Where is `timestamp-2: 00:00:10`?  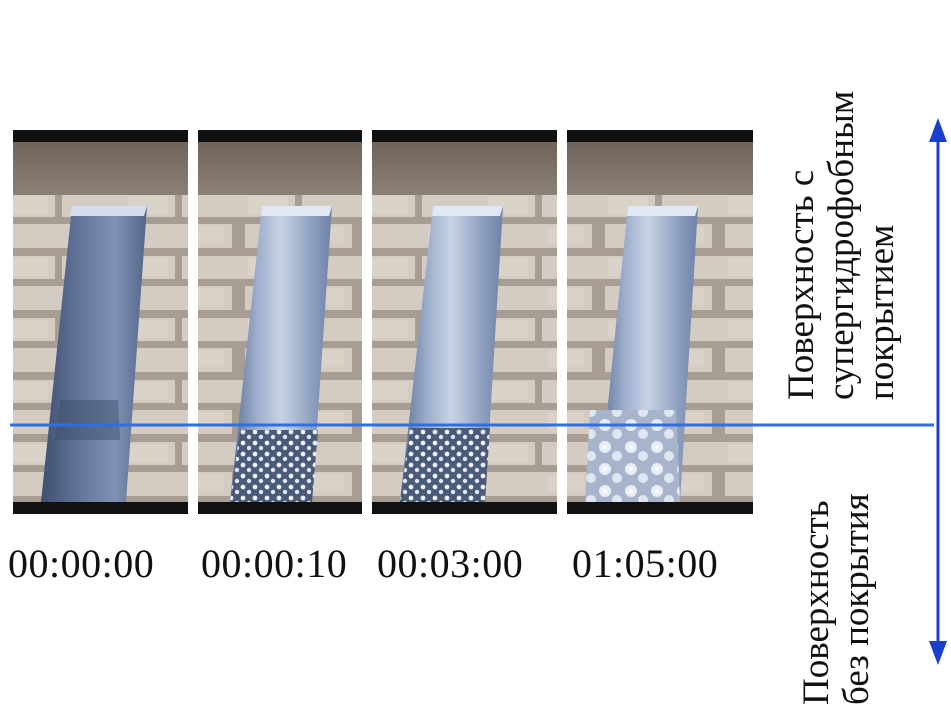 timestamp-2: 00:00:10 is located at coordinates (274, 563).